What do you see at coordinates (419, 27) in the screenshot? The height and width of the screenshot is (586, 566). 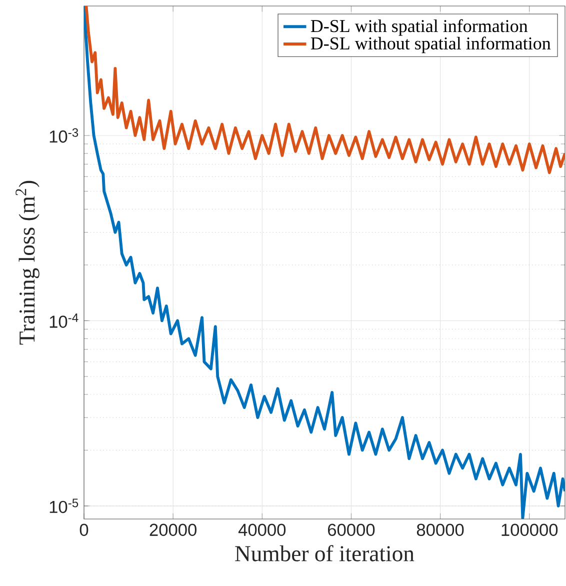 I see `legend-label: D-SL with spatial information` at bounding box center [419, 27].